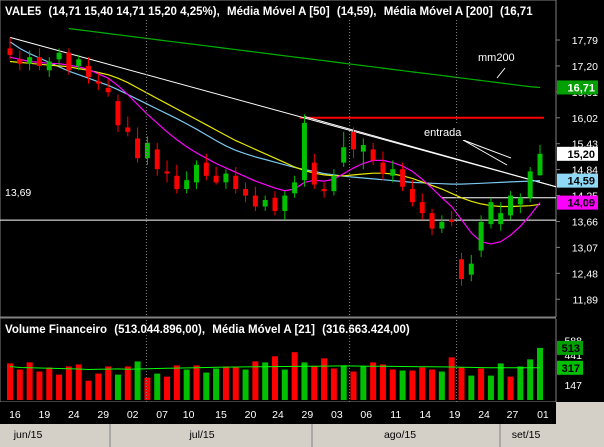 The height and width of the screenshot is (447, 604). Describe the element at coordinates (337, 415) in the screenshot. I see `x-axis-day-label: 03` at that location.